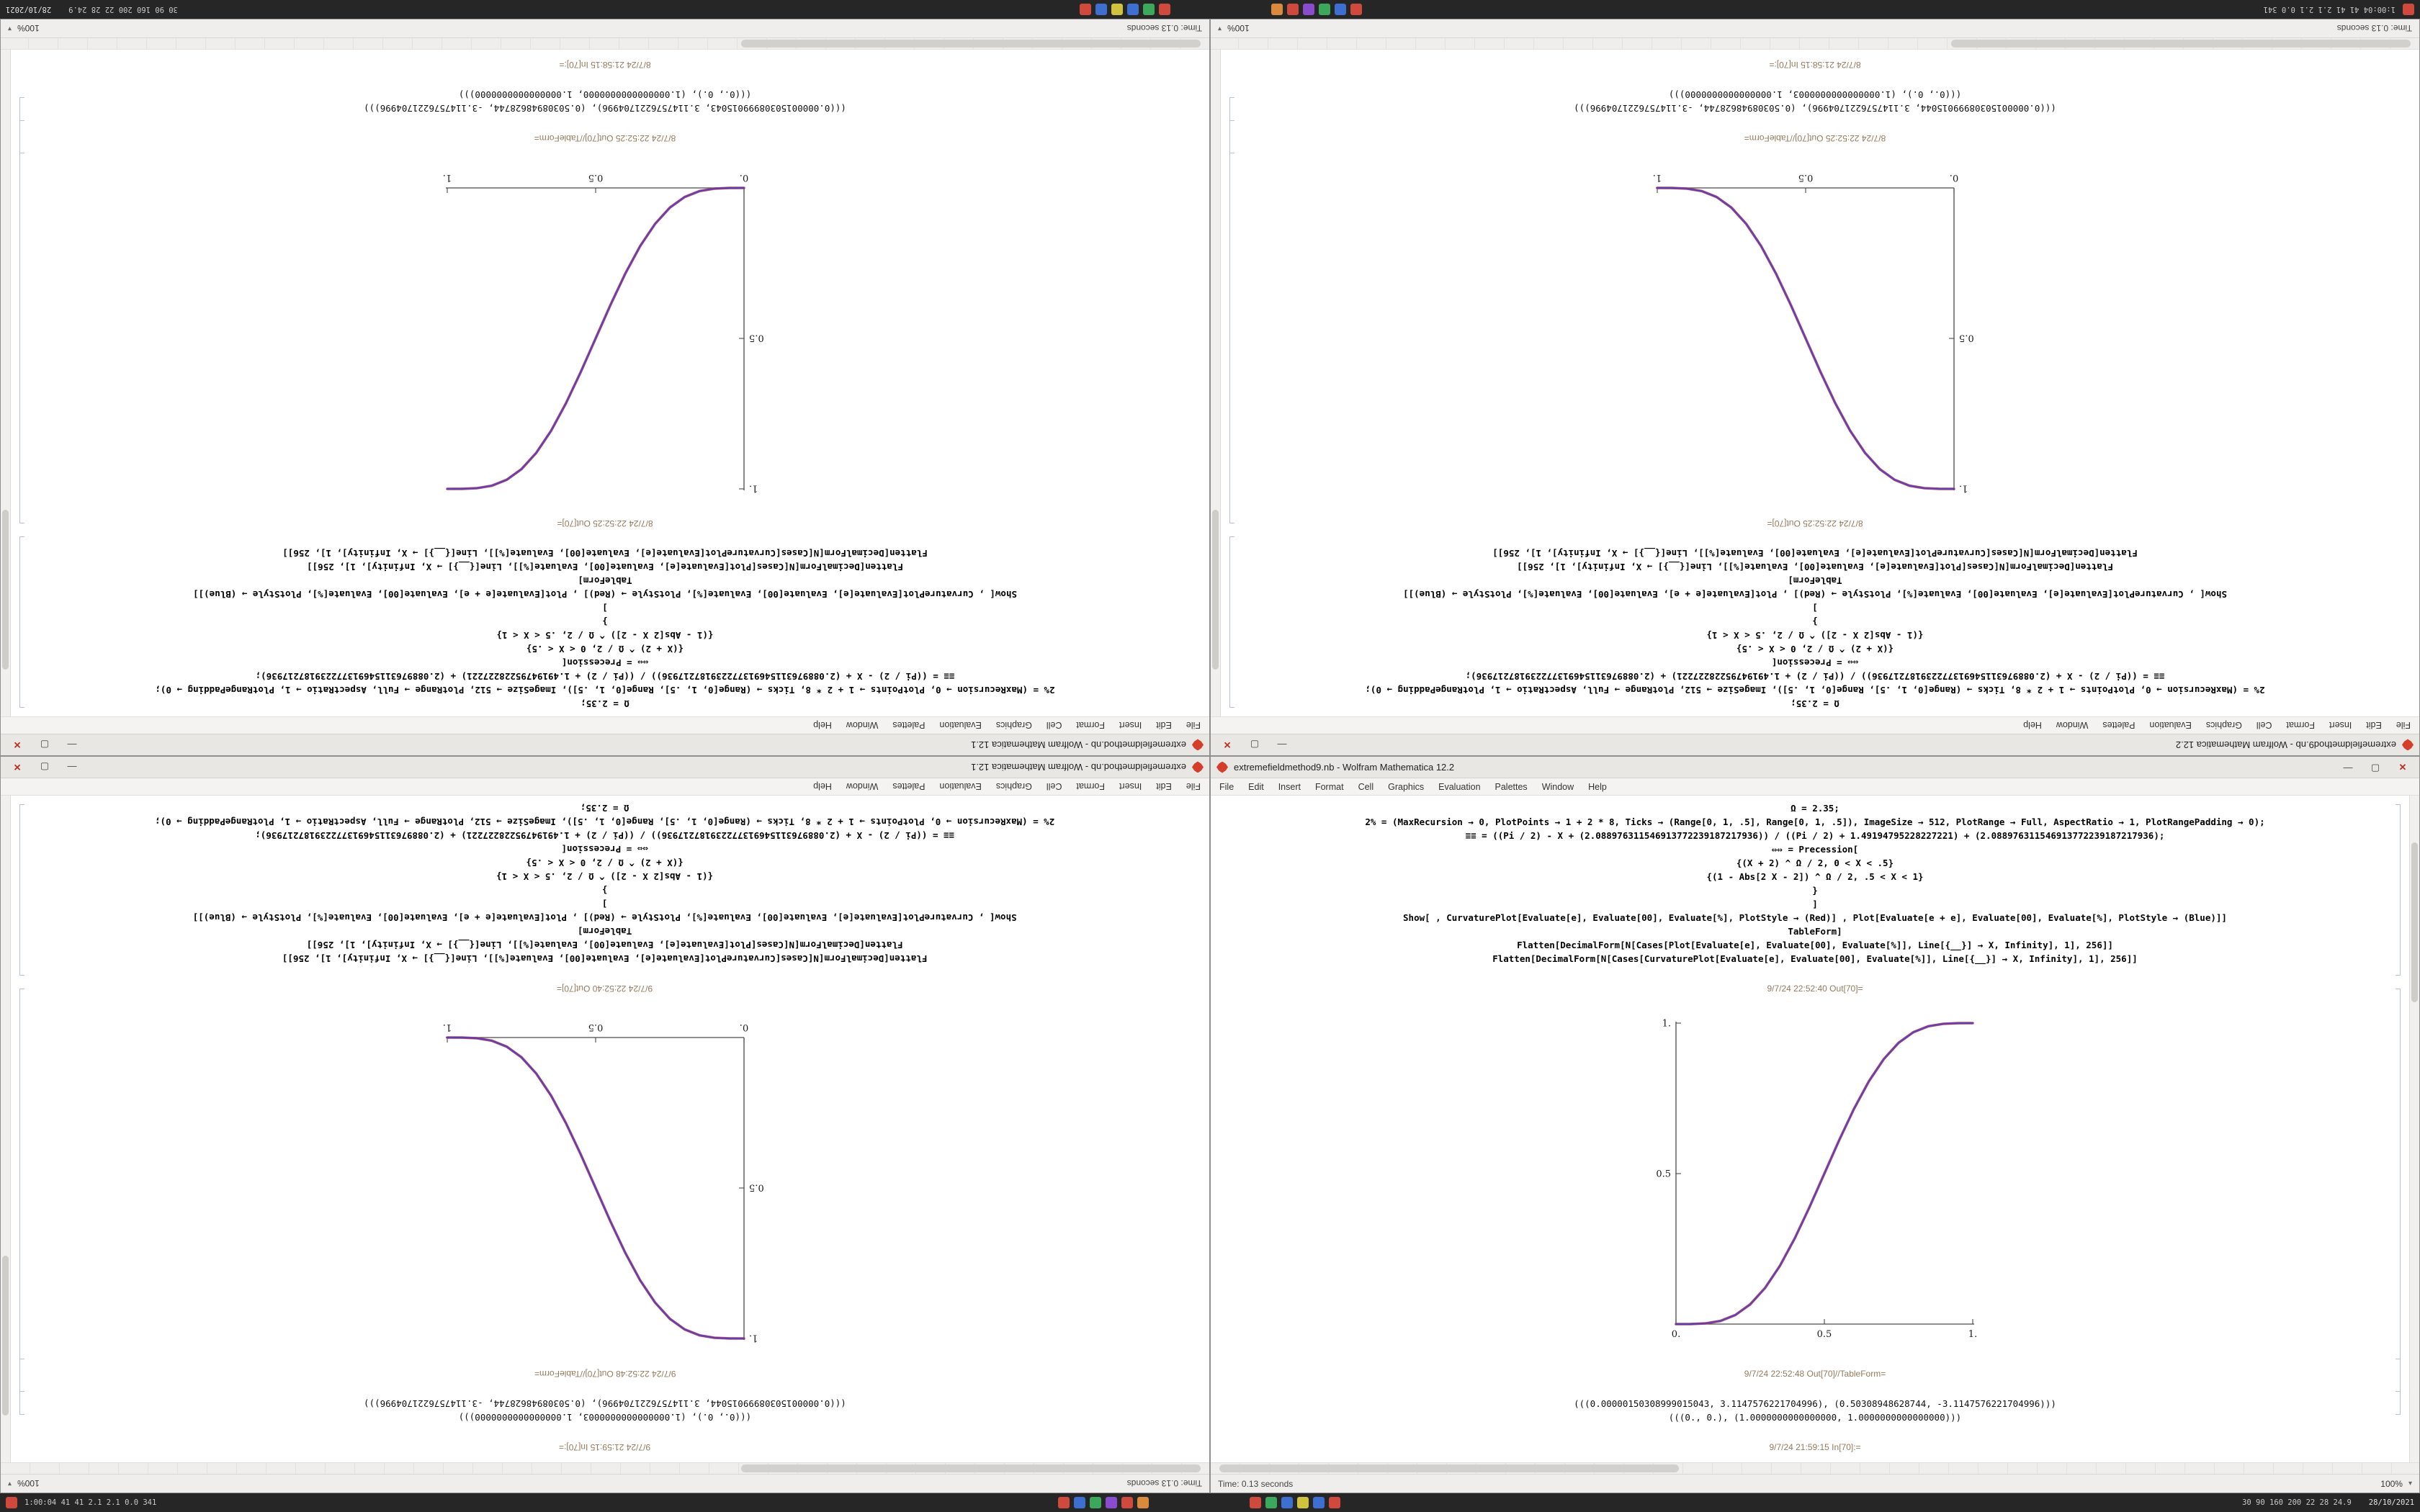  What do you see at coordinates (2408, 9) in the screenshot?
I see `start-button` at bounding box center [2408, 9].